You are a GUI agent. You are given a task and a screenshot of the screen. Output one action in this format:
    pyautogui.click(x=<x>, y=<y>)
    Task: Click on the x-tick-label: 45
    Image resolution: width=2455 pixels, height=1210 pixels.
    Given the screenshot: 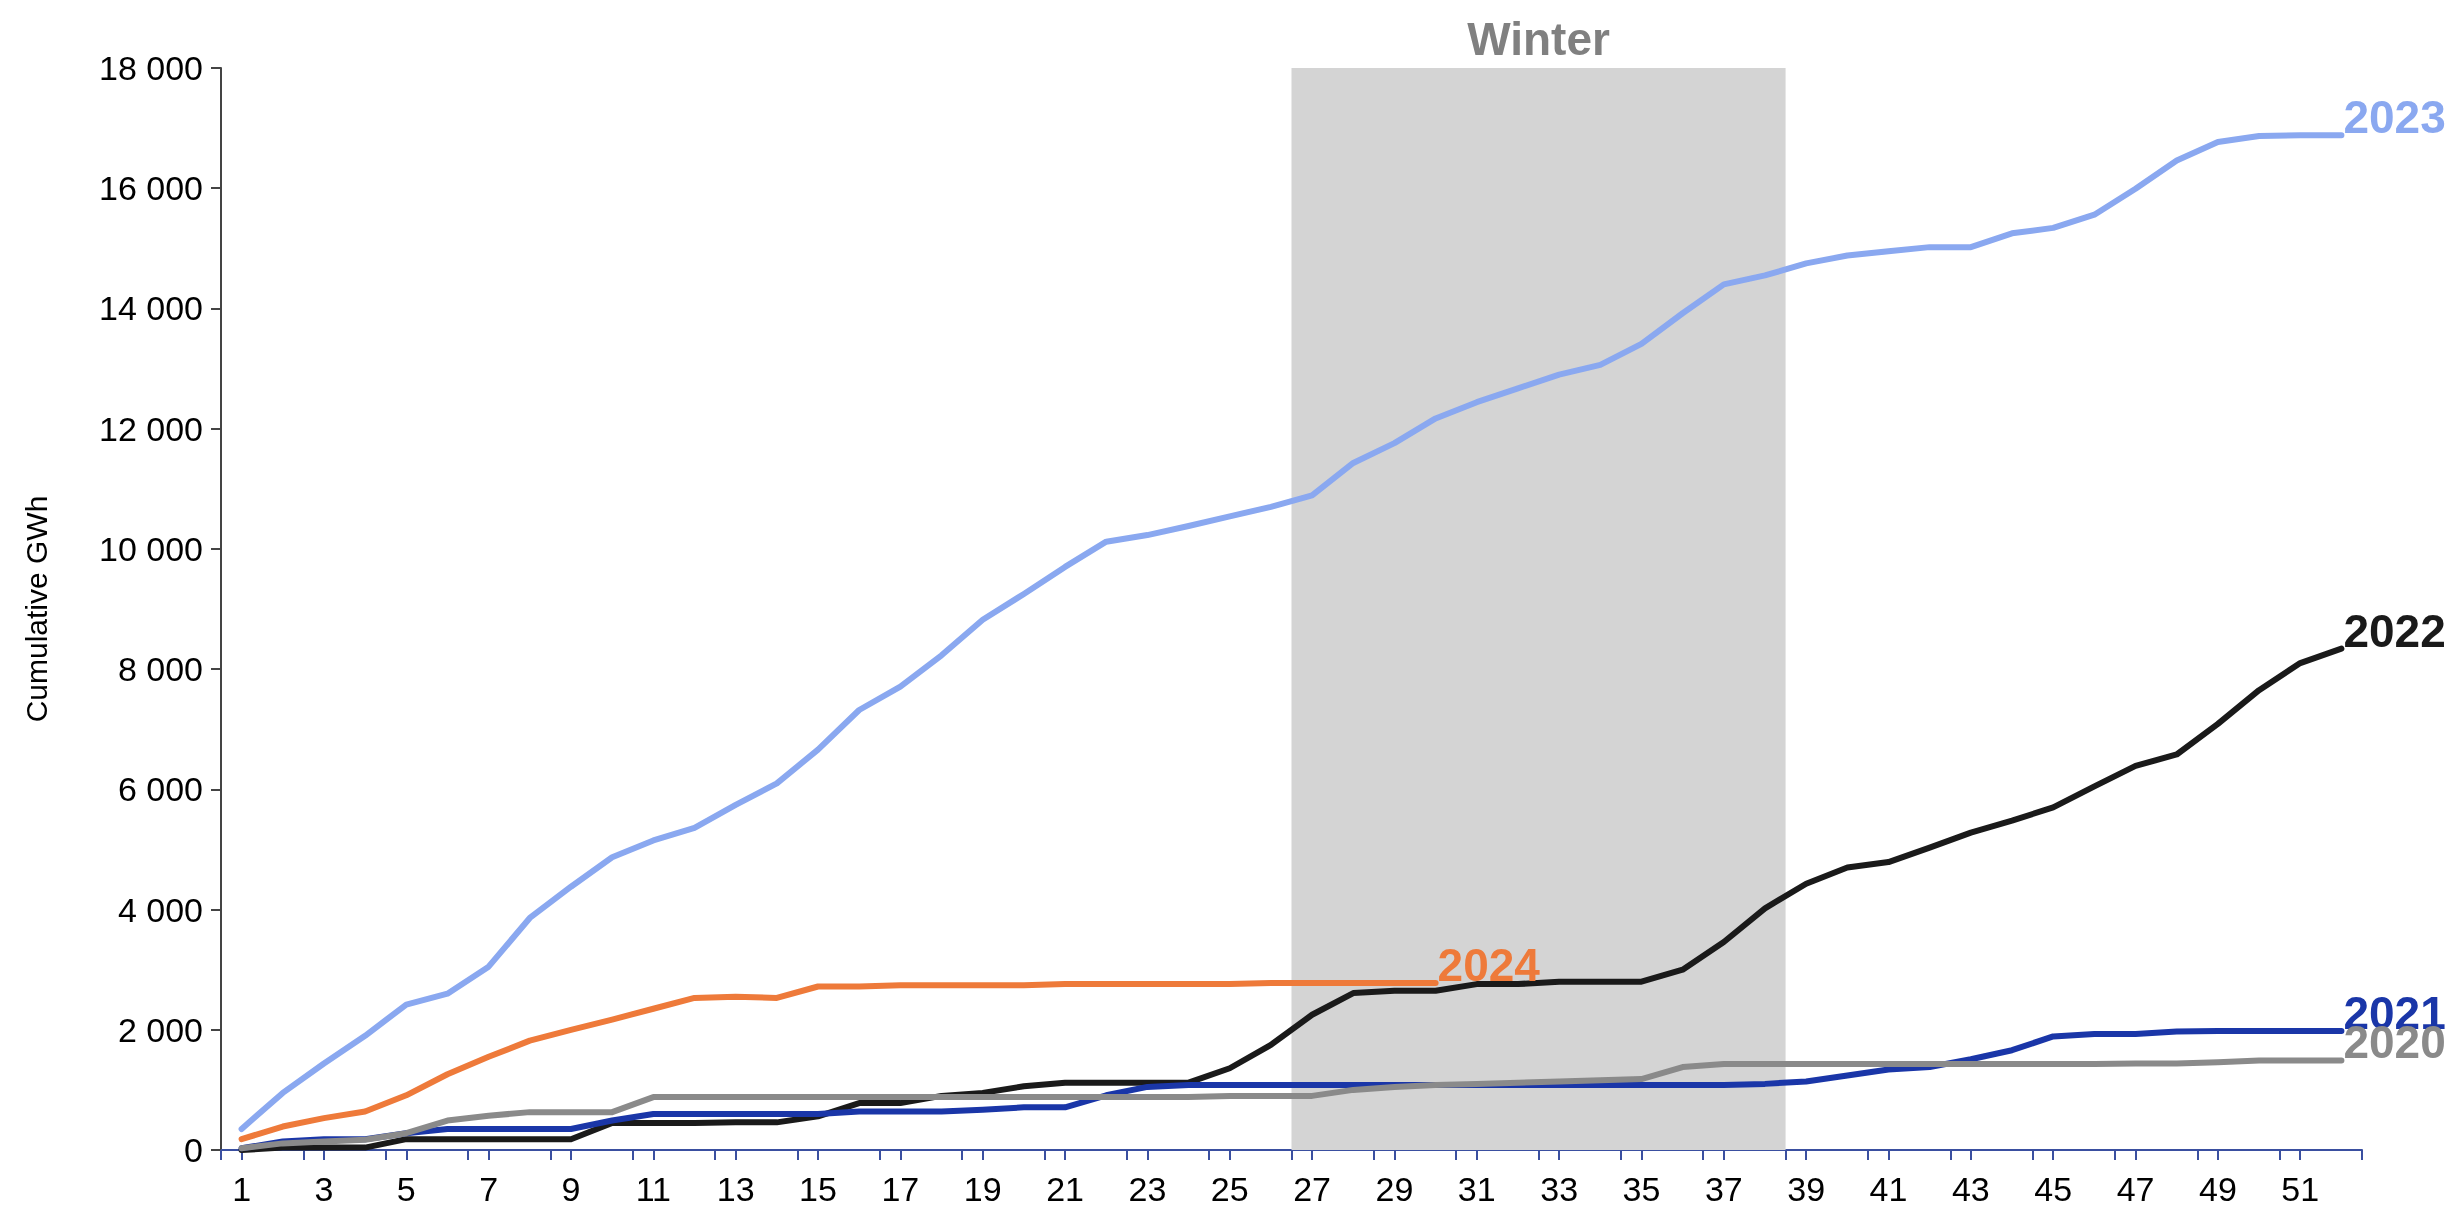 What is the action you would take?
    pyautogui.click(x=2053, y=1189)
    